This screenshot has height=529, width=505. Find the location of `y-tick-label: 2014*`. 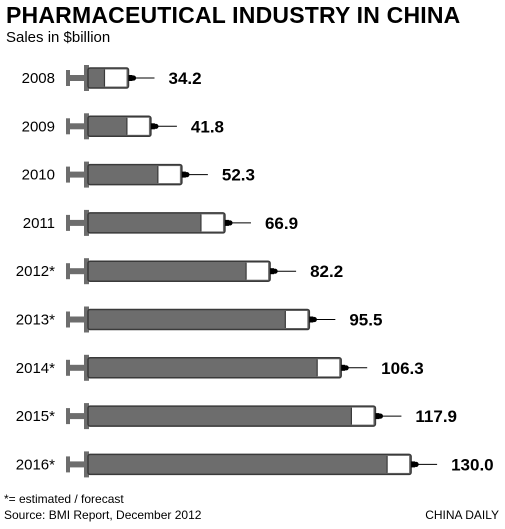

y-tick-label: 2014* is located at coordinates (35, 368).